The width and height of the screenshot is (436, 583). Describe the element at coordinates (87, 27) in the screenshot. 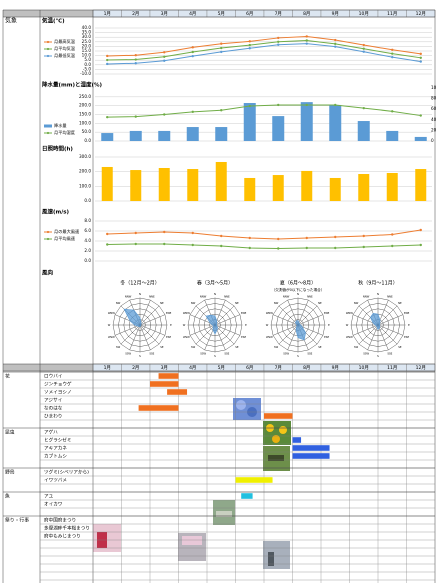

I see `y-tick-label: 40.0` at that location.